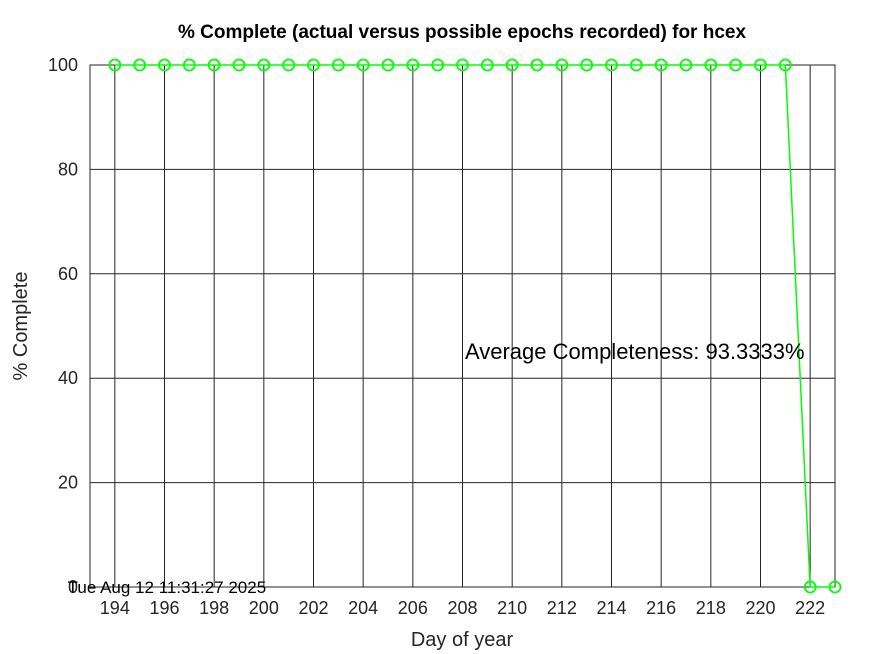 The image size is (871, 654). I want to click on x-tick-label: 194, so click(115, 608).